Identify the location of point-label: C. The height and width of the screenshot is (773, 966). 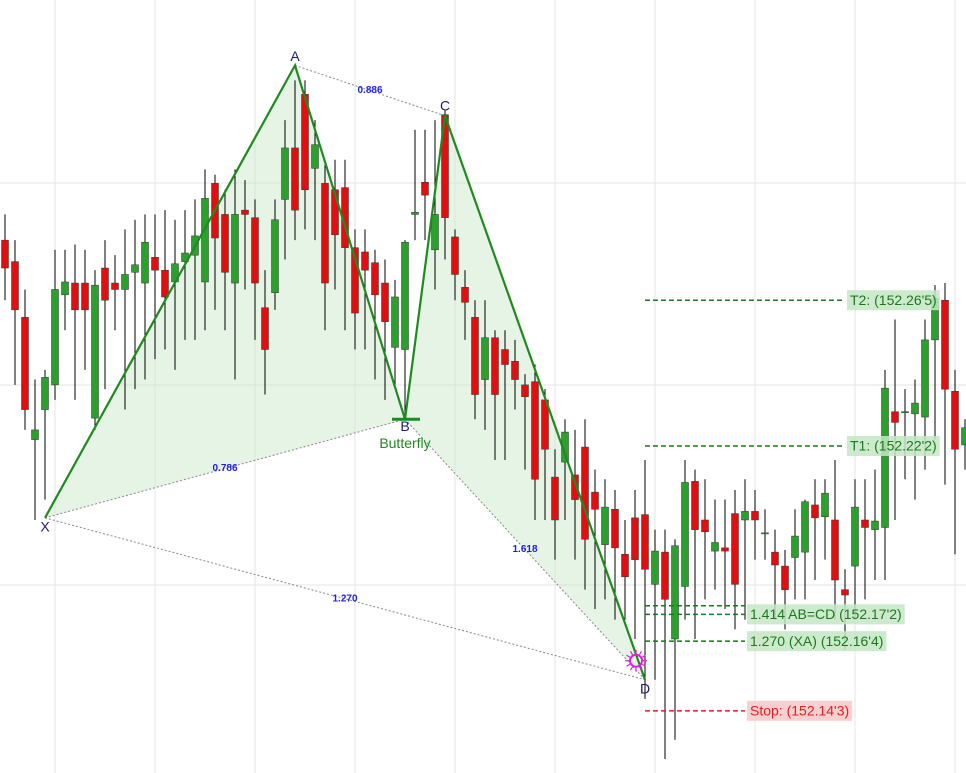
(445, 105).